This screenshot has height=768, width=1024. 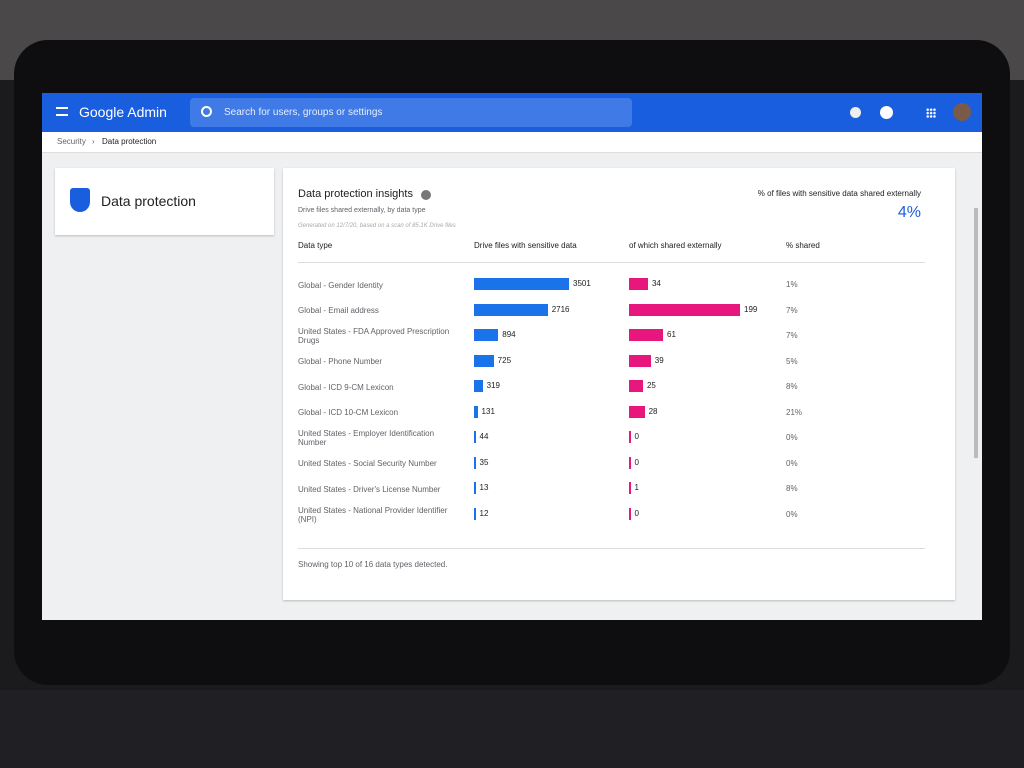 I want to click on data-type: Global - Email address, so click(x=338, y=310).